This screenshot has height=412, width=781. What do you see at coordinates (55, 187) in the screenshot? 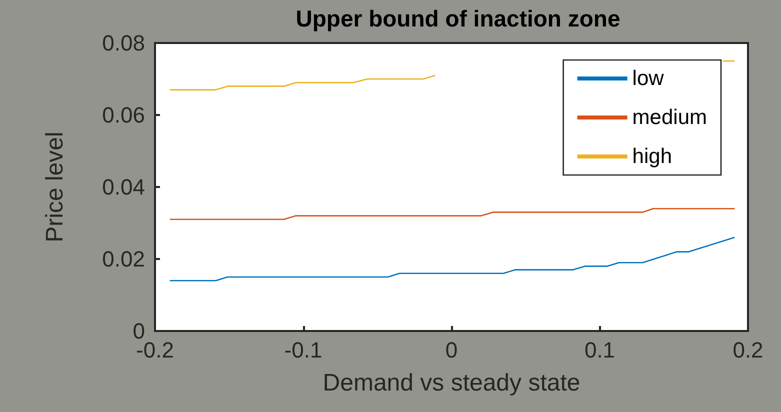
I see `y-axis-title: Price level` at bounding box center [55, 187].